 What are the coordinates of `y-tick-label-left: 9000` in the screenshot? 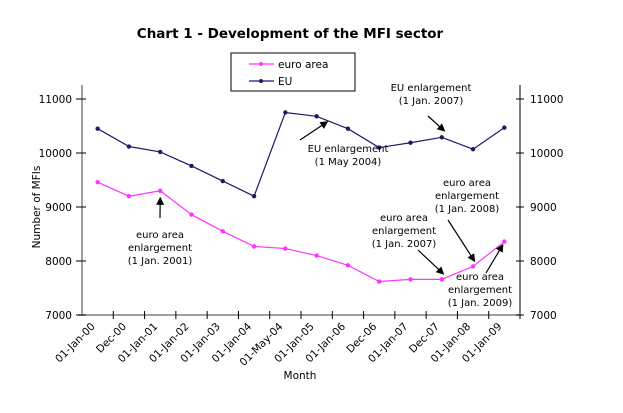 It's located at (58, 208).